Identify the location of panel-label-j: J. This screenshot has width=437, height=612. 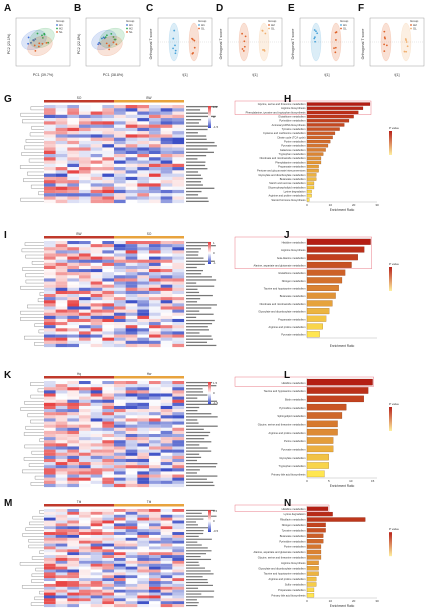
(287, 235).